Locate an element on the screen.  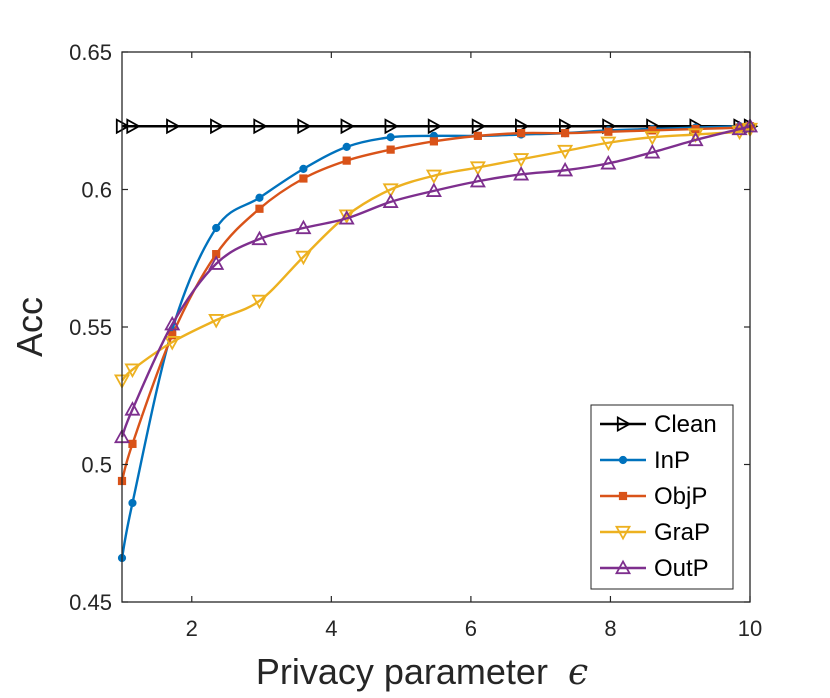
x-axis-label: Privacy parameter ϵ is located at coordinates (422, 672).